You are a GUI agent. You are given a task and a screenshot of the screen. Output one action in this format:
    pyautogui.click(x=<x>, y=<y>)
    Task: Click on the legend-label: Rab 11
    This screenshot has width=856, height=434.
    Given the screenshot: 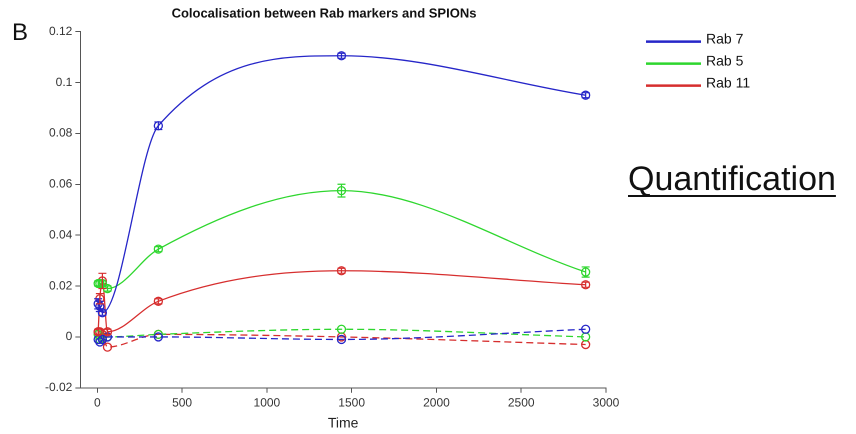 What is the action you would take?
    pyautogui.click(x=728, y=82)
    